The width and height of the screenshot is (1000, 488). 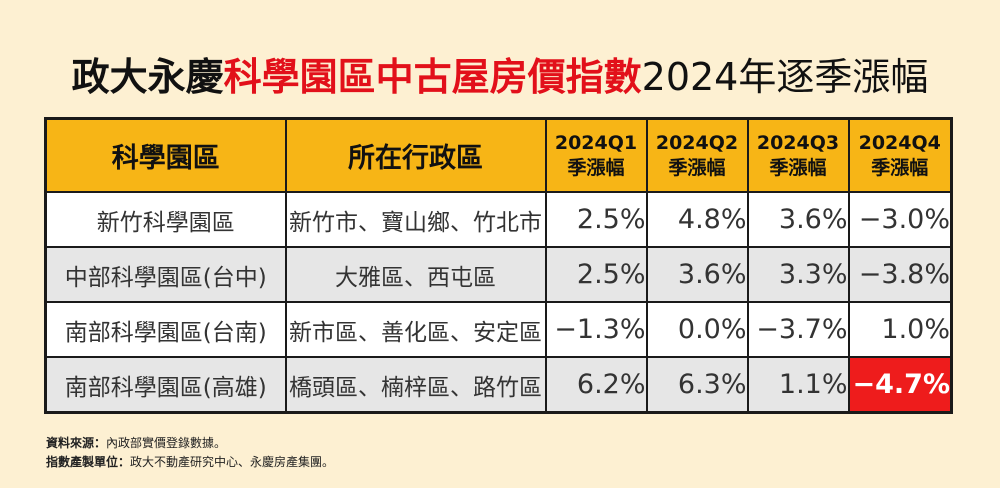 What do you see at coordinates (697, 385) in the screenshot?
I see `cell-value: 6.3%` at bounding box center [697, 385].